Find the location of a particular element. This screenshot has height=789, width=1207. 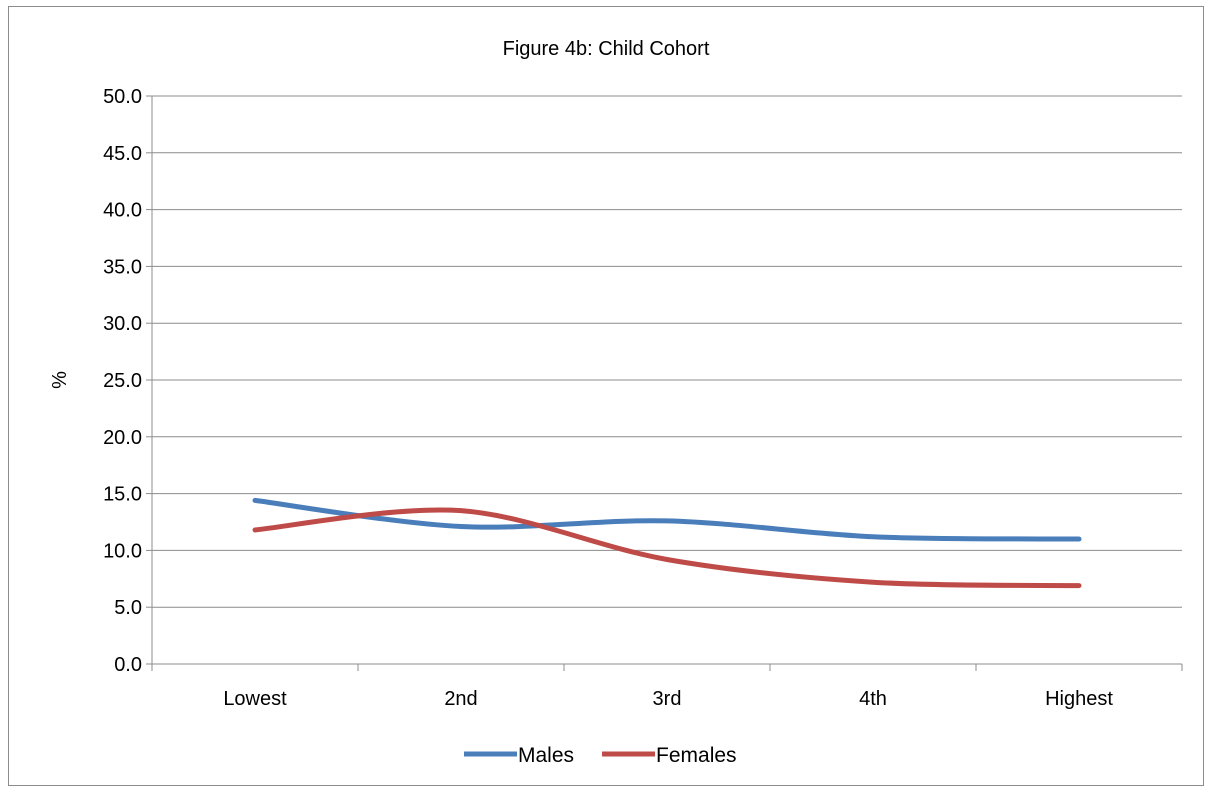

y-tick-label: 25.0 is located at coordinates (122, 381).